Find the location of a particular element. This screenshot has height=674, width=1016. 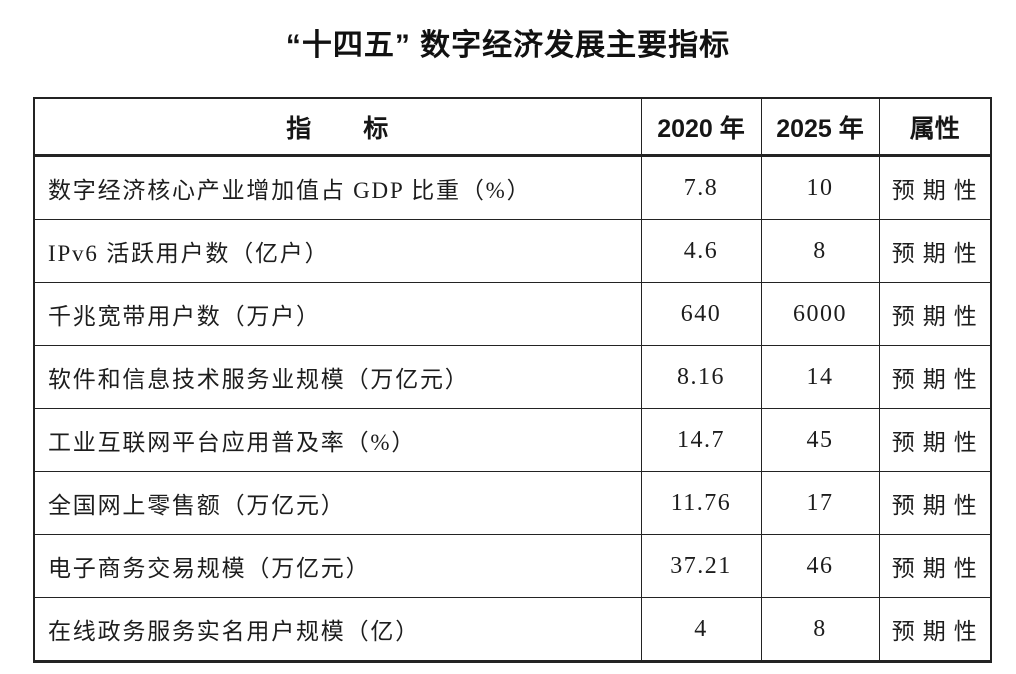

indicator-cell: 在线政务服务实名用户规模（亿） is located at coordinates (337, 629).